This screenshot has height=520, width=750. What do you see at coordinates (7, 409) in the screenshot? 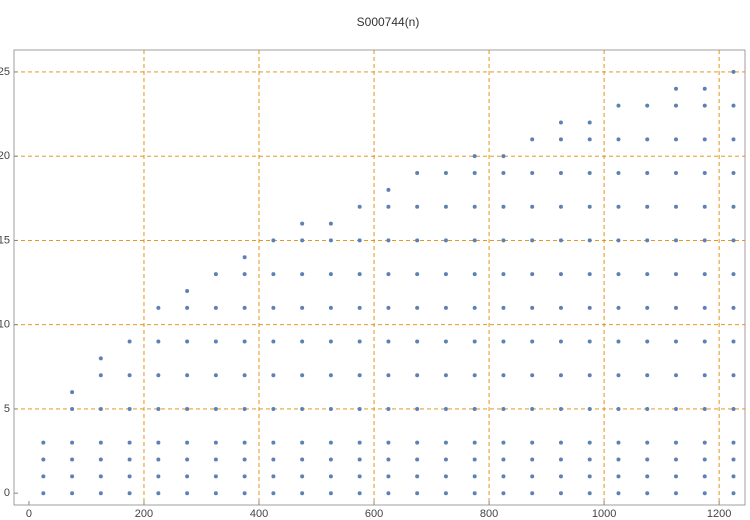
I see `y-tick-label: 5` at bounding box center [7, 409].